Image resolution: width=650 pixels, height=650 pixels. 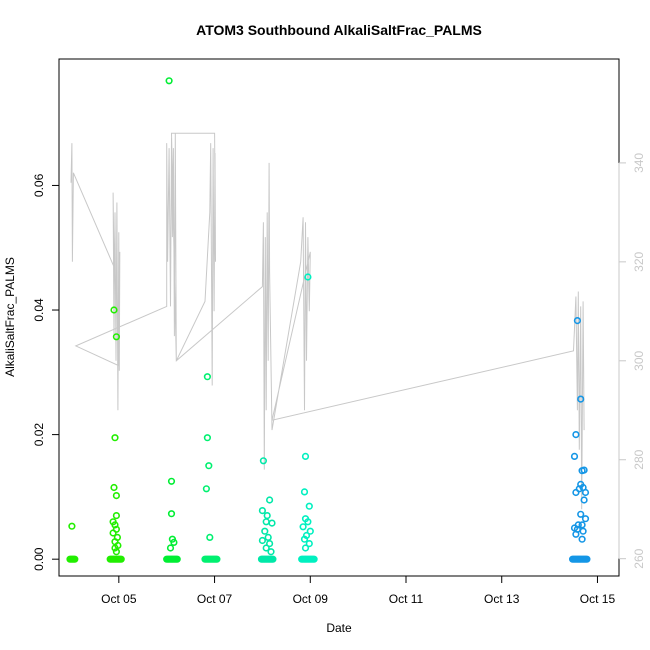 I want to click on right-y-tick-label: 320, so click(x=639, y=261).